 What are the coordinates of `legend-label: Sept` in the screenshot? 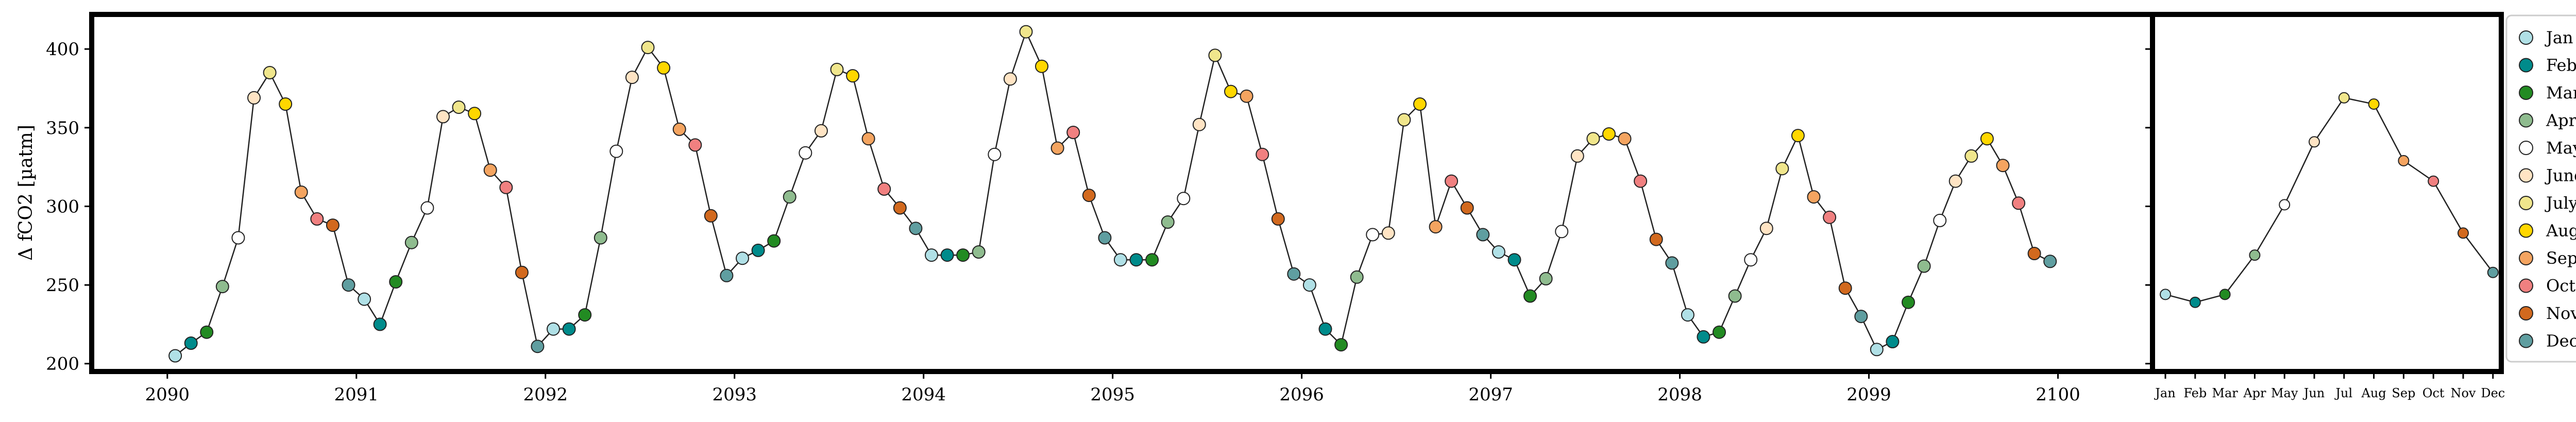 It's located at (2561, 258).